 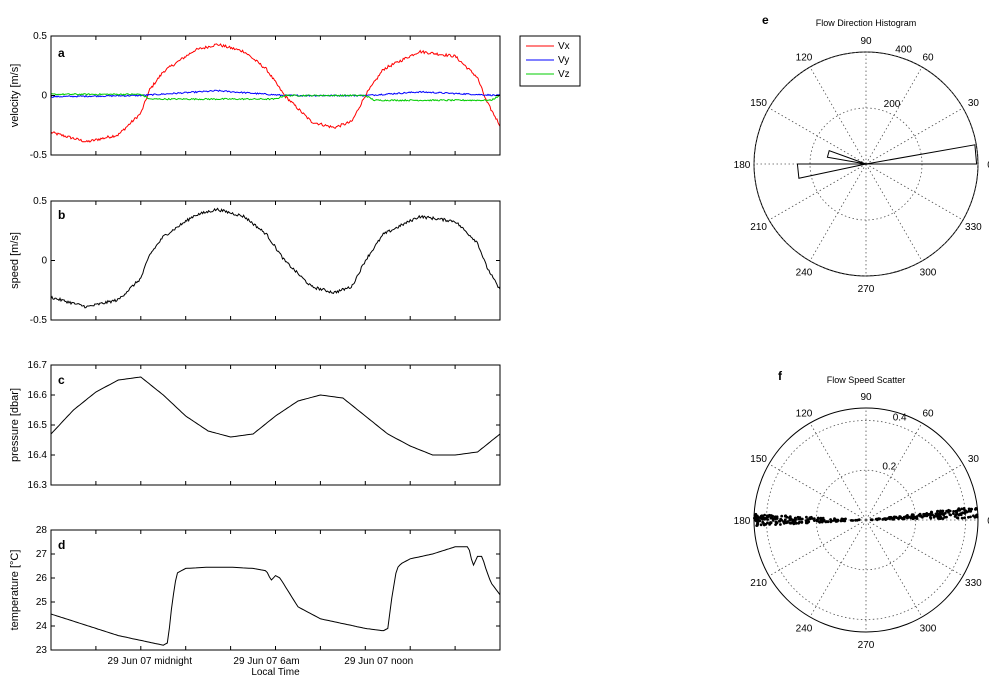 What do you see at coordinates (780, 376) in the screenshot?
I see `panel-letter-f: f` at bounding box center [780, 376].